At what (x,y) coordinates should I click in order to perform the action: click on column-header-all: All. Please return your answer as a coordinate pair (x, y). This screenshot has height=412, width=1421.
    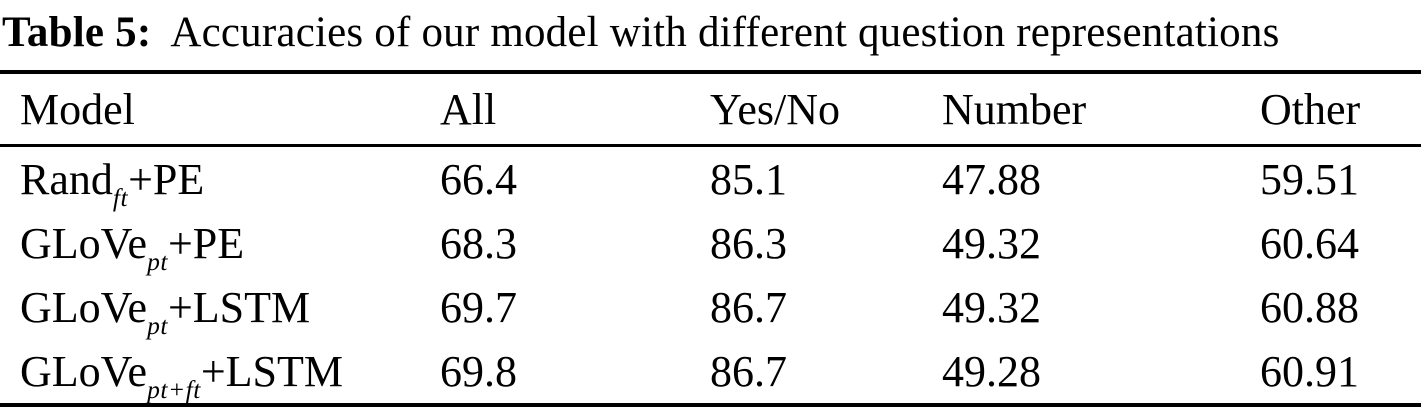
    Looking at the image, I should click on (468, 109).